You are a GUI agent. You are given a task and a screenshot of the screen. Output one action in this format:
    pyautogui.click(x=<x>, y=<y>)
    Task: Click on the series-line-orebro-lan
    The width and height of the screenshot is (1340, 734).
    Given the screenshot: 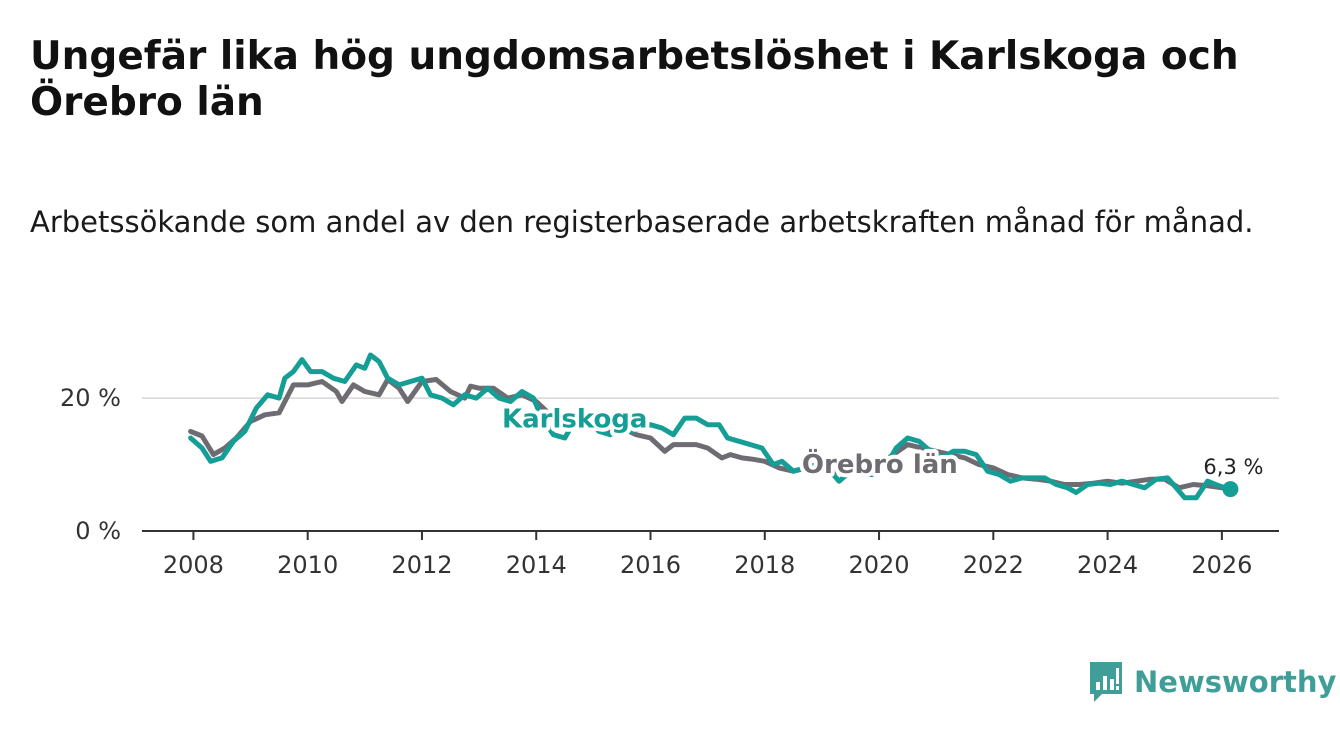 What is the action you would take?
    pyautogui.click(x=710, y=434)
    